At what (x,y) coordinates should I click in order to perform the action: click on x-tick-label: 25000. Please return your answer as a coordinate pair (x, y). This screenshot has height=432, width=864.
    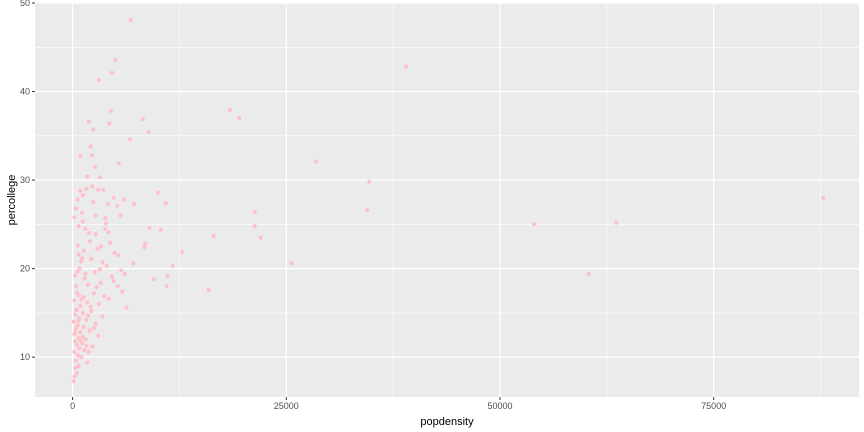
    Looking at the image, I should click on (286, 406).